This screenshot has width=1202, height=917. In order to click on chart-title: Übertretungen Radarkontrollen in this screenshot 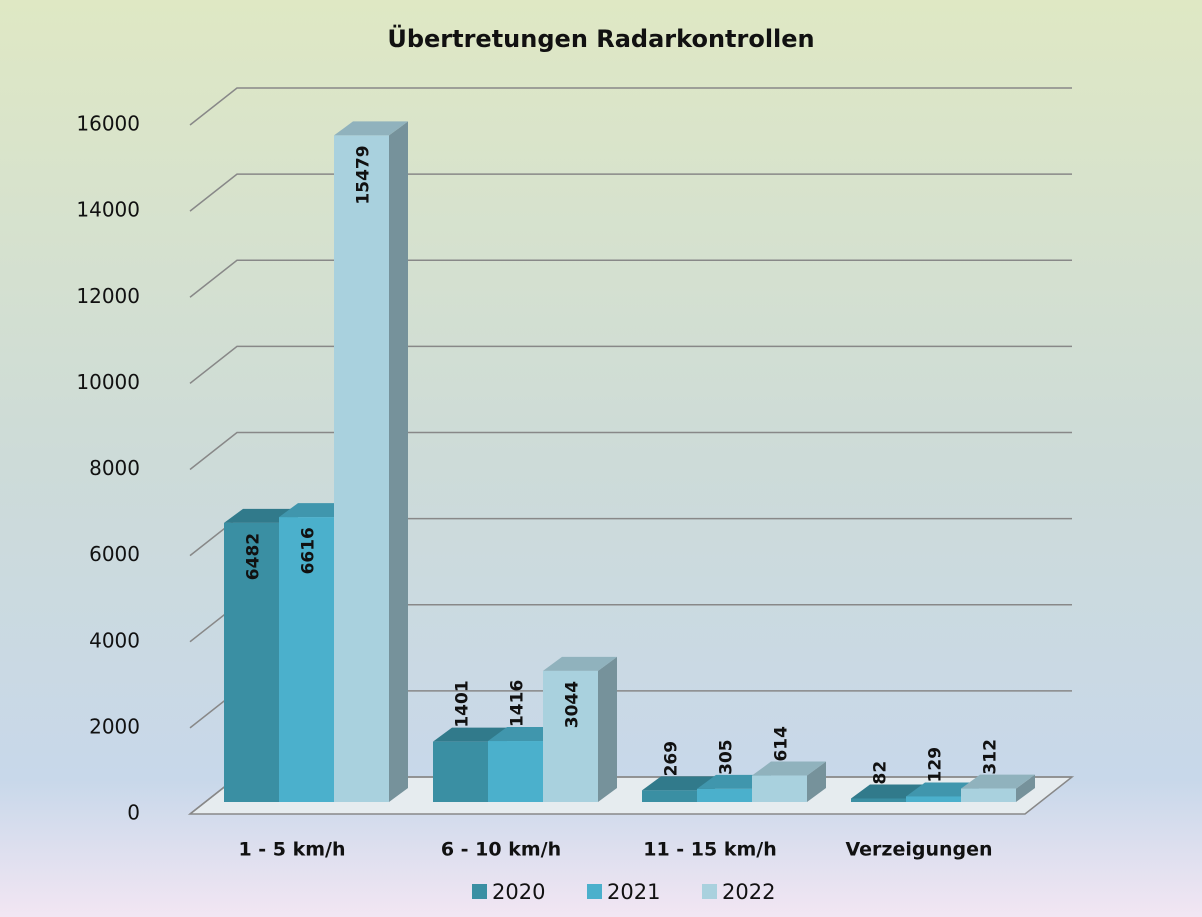, I will do `click(600, 38)`.